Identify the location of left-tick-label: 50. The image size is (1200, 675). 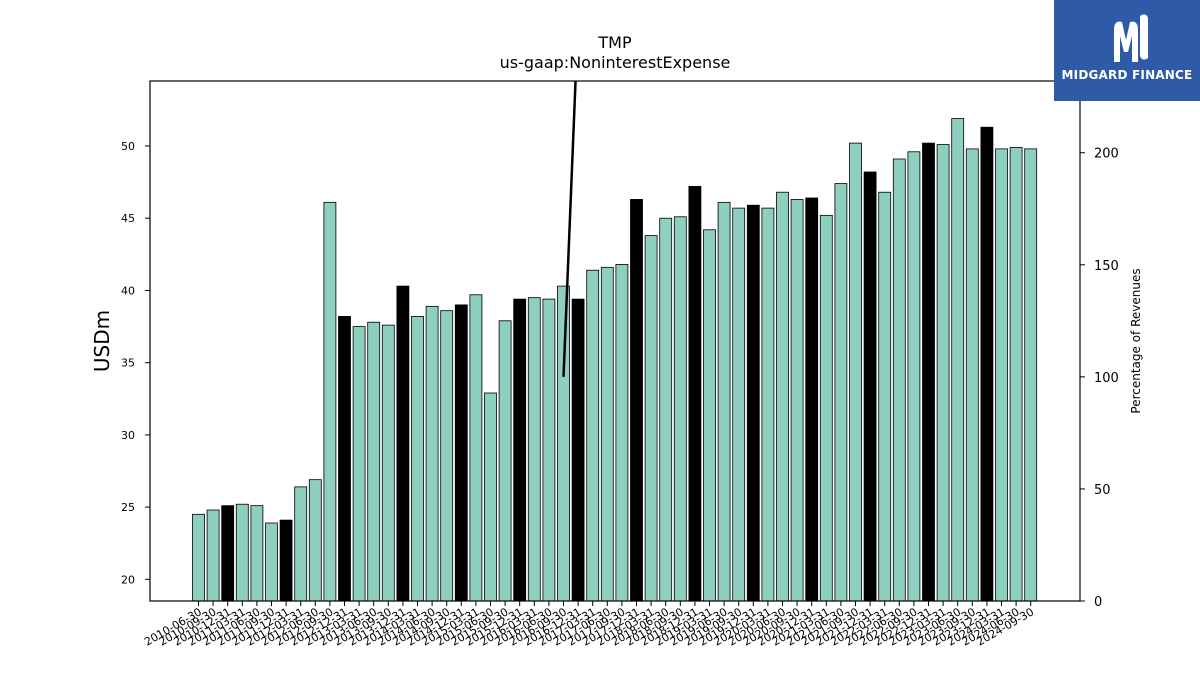
(128, 146).